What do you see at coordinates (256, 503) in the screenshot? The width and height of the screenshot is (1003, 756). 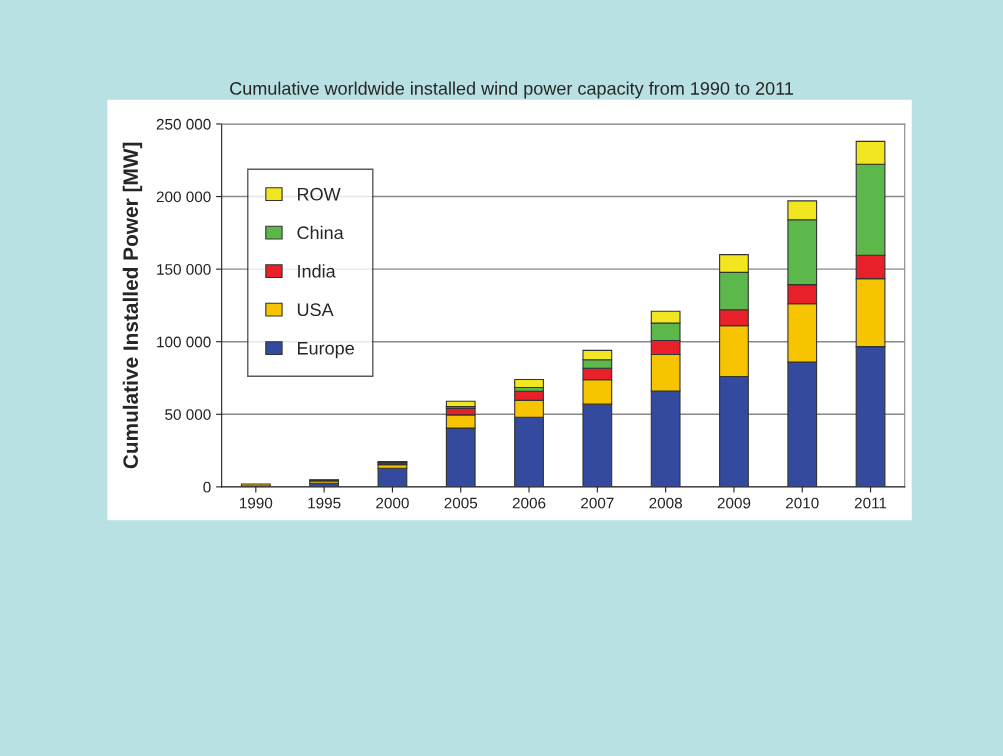 I see `x-tick-label: 1990` at bounding box center [256, 503].